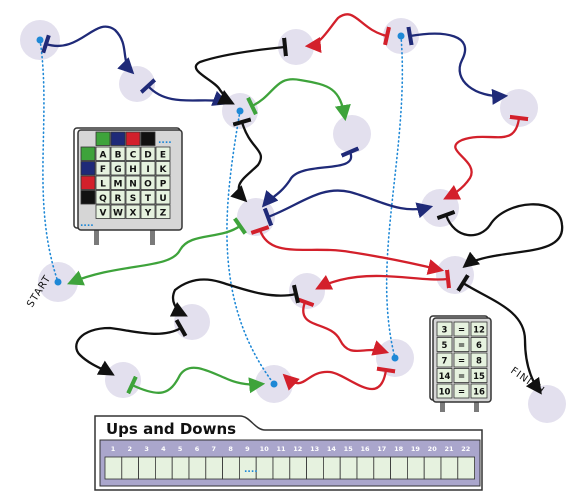 This screenshot has height=498, width=588. I want to click on number-board: 3 = 12 5 = 6 7 = 8 14 = 15 10 = 16, so click(460, 363).